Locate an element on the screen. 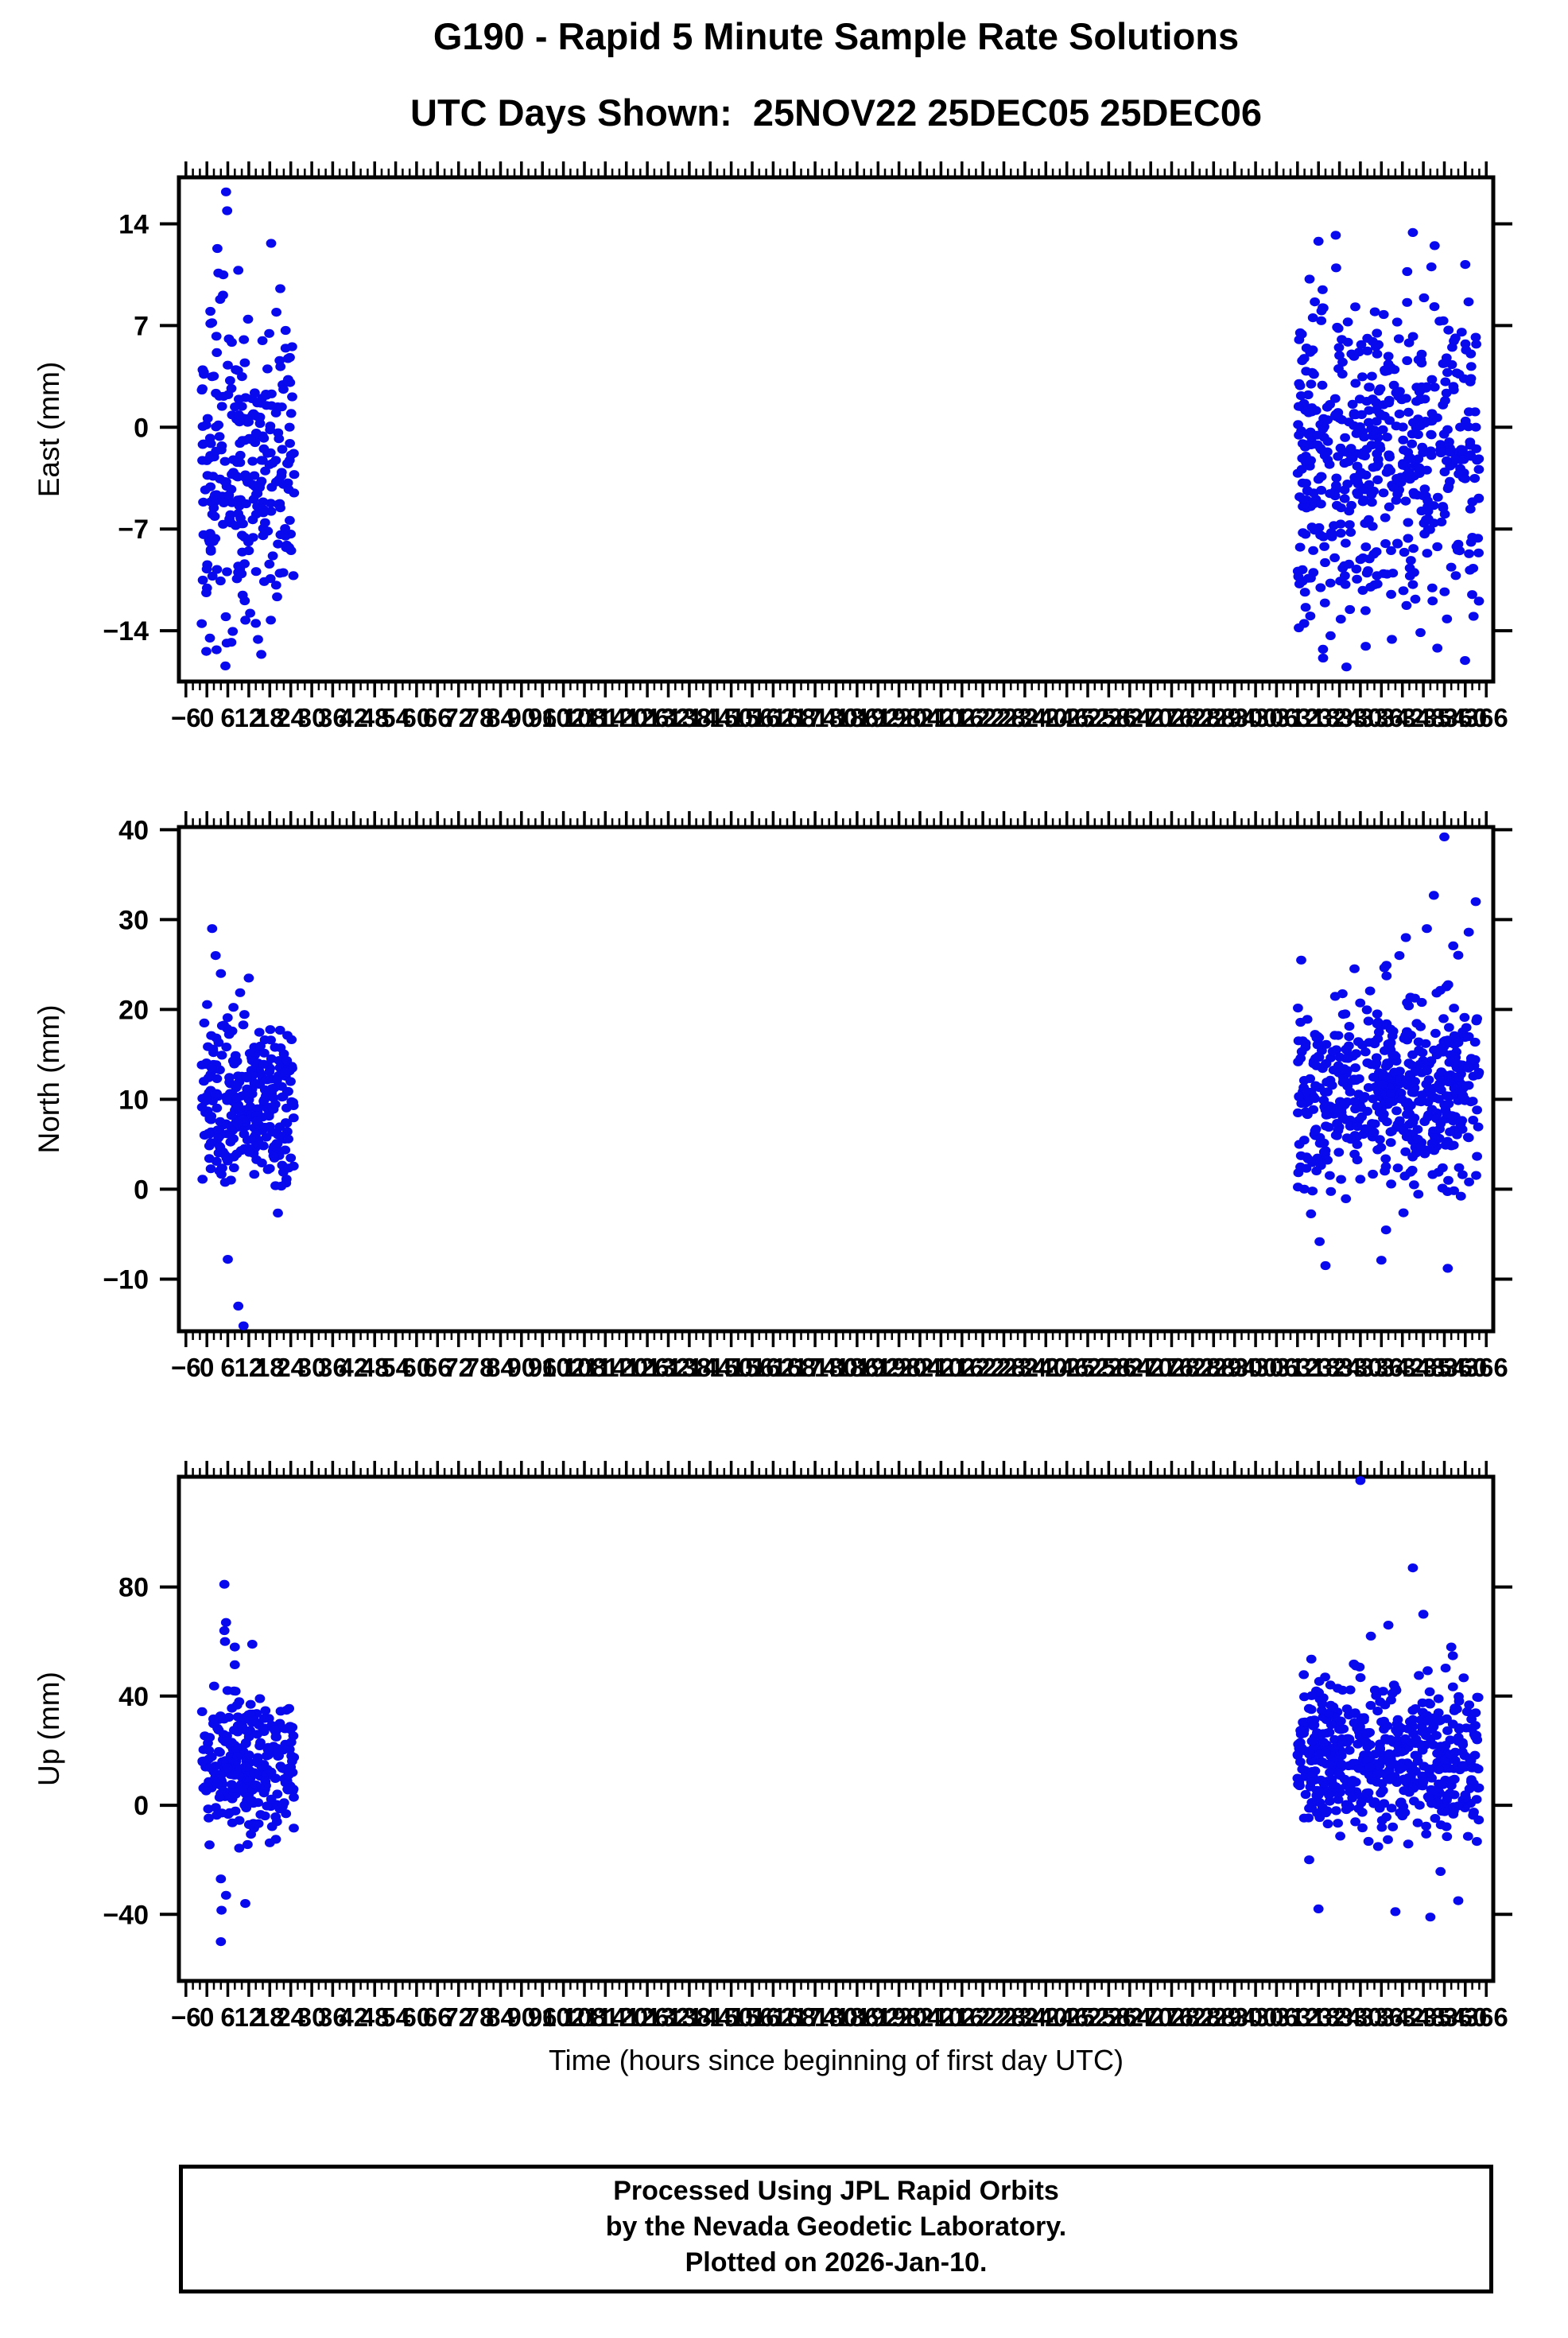  x-tick-label: 12 is located at coordinates (250, 2017).